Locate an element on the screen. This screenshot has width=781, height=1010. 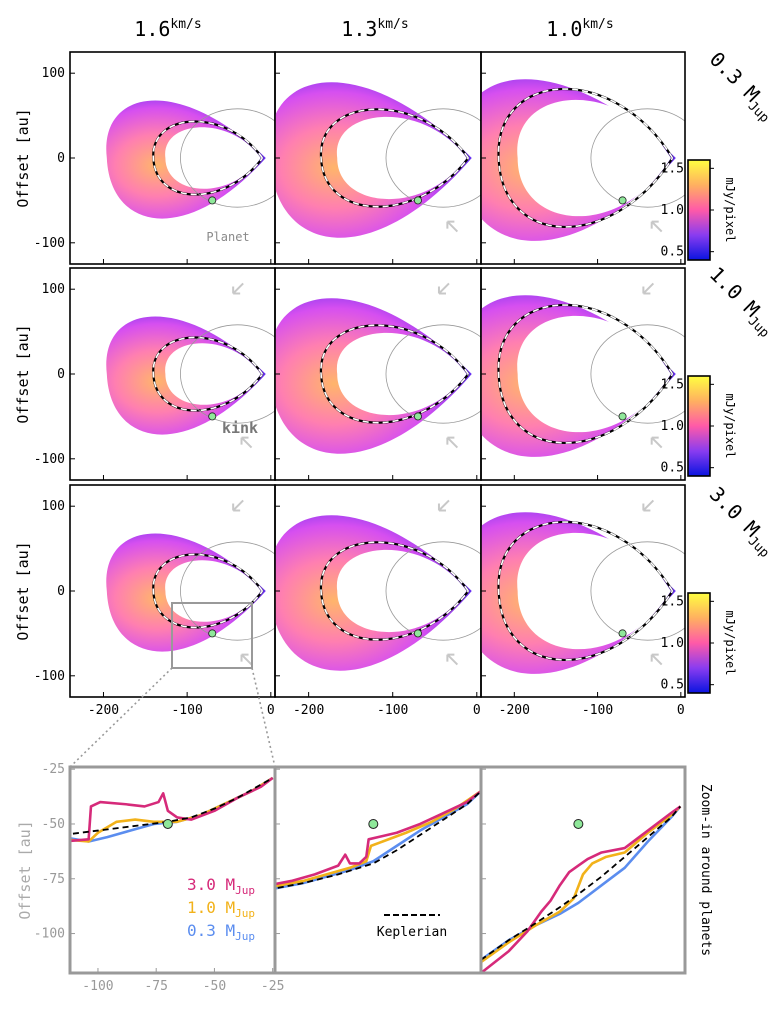
legend-entry: Keplerian is located at coordinates (412, 932).